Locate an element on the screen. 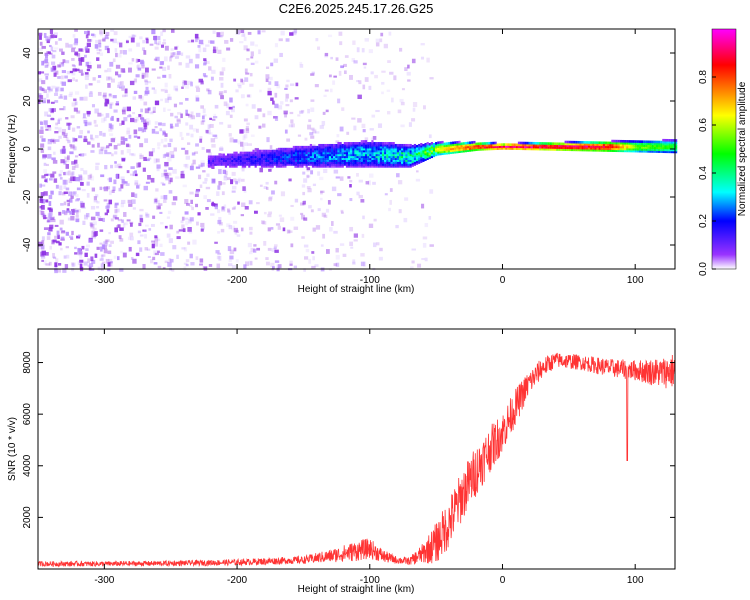 The width and height of the screenshot is (750, 600). x-tick-label: -100 is located at coordinates (370, 280).